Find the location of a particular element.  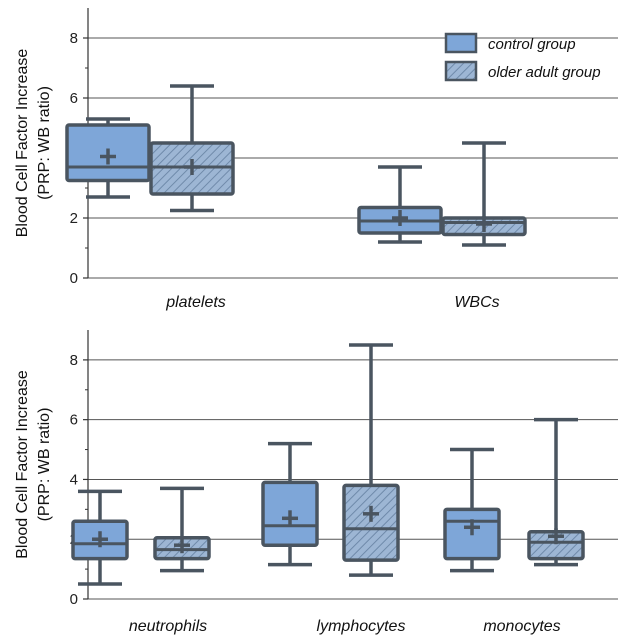

box-neutrophils-control is located at coordinates (100, 537).